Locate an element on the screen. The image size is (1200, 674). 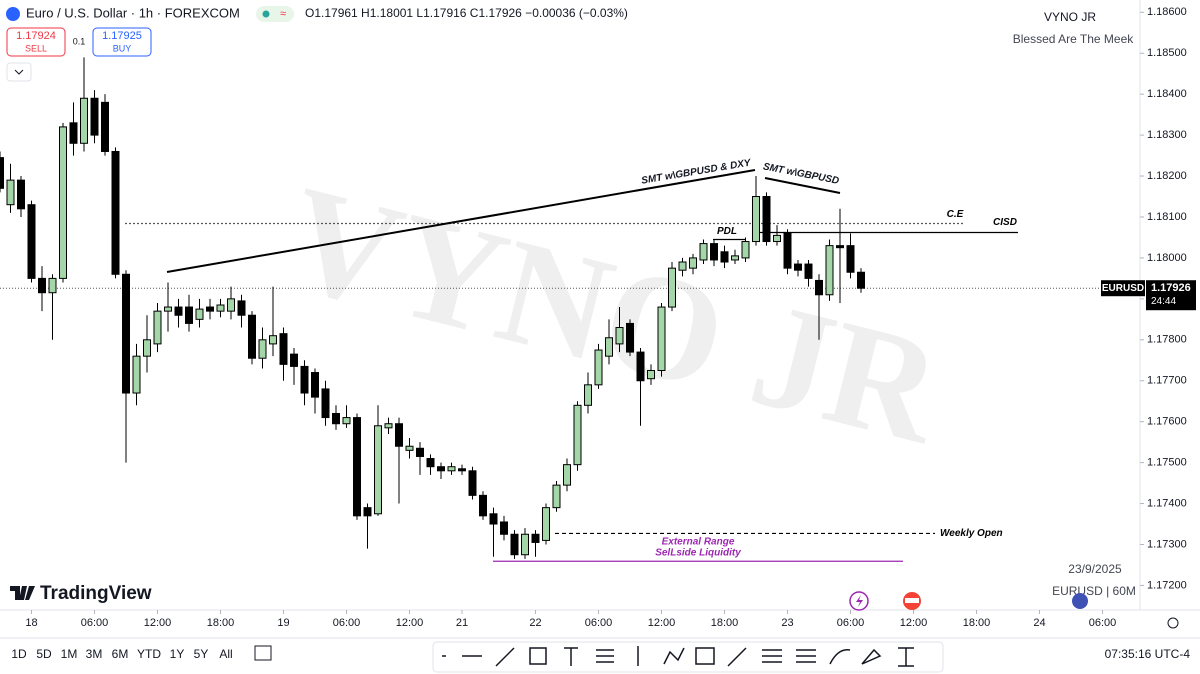
date-range-icon is located at coordinates (263, 653).